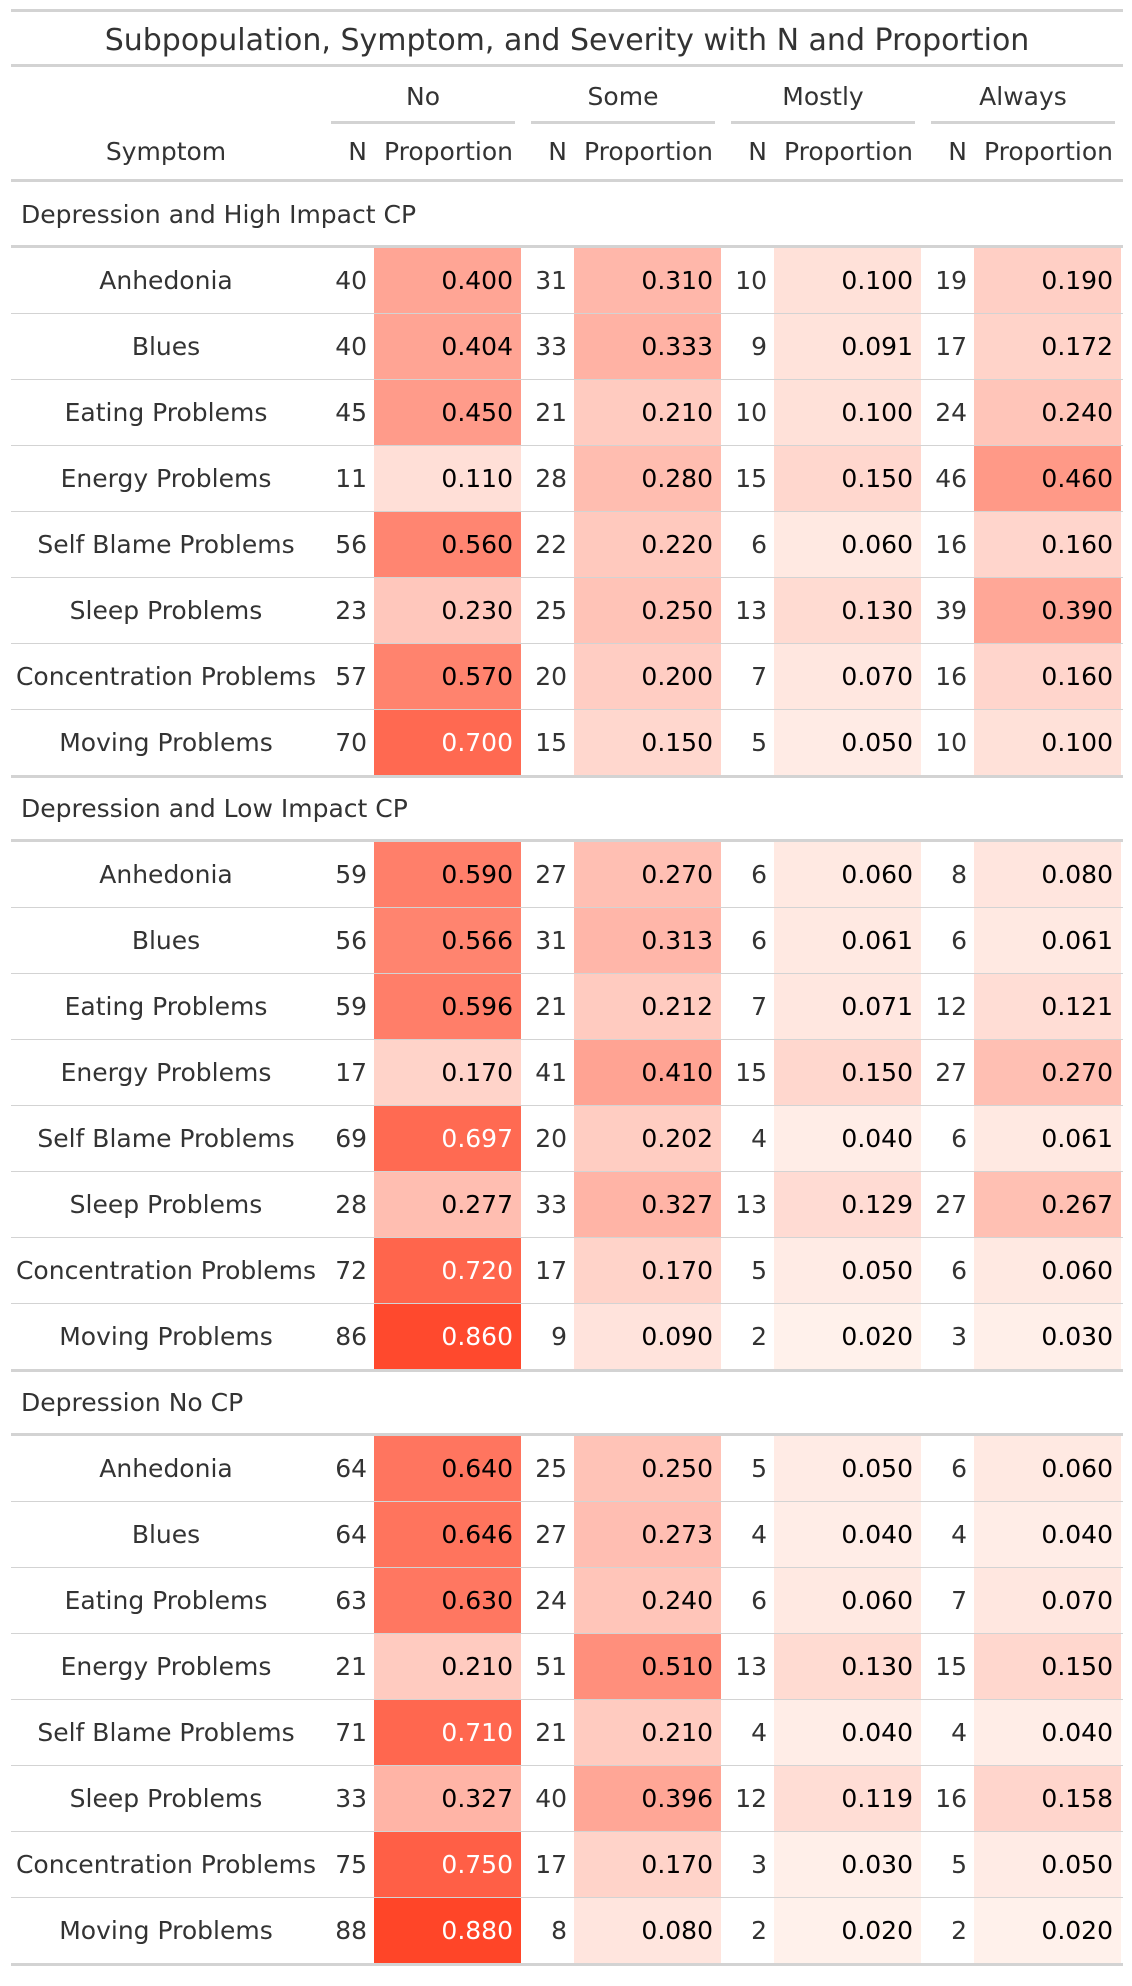 This screenshot has height=1986, width=1132. Describe the element at coordinates (1047, 611) in the screenshot. I see `cell-proportion-always: 0.390` at that location.